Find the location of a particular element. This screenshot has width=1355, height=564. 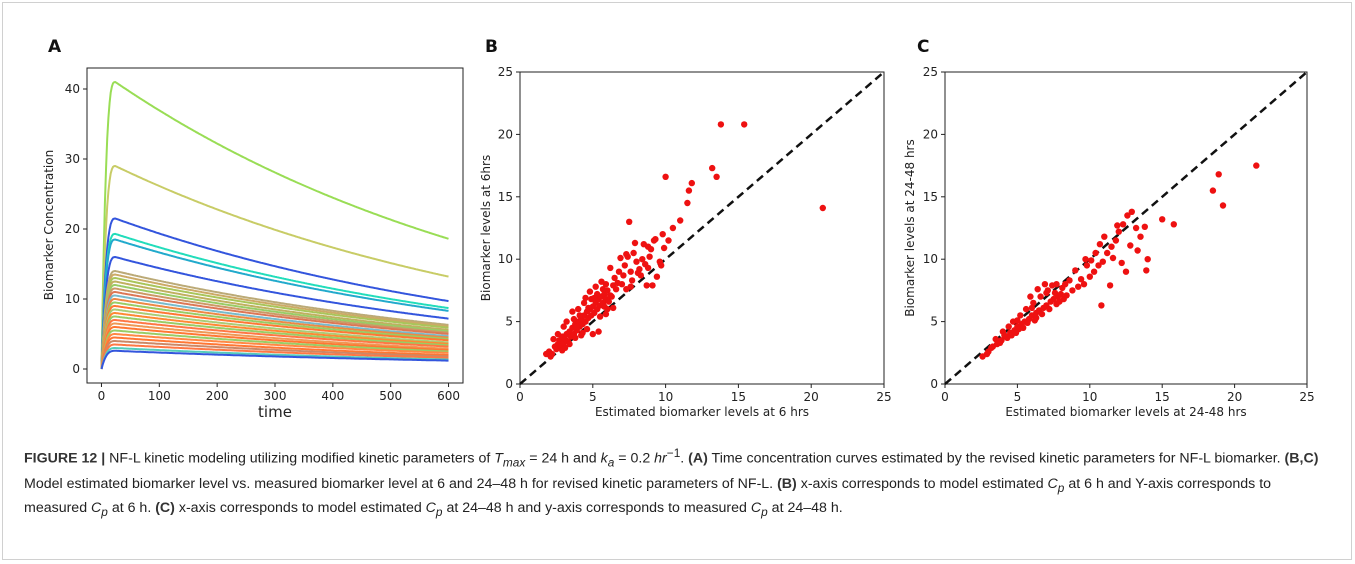

panel-c-y-tick-label: 15 is located at coordinates (930, 197).